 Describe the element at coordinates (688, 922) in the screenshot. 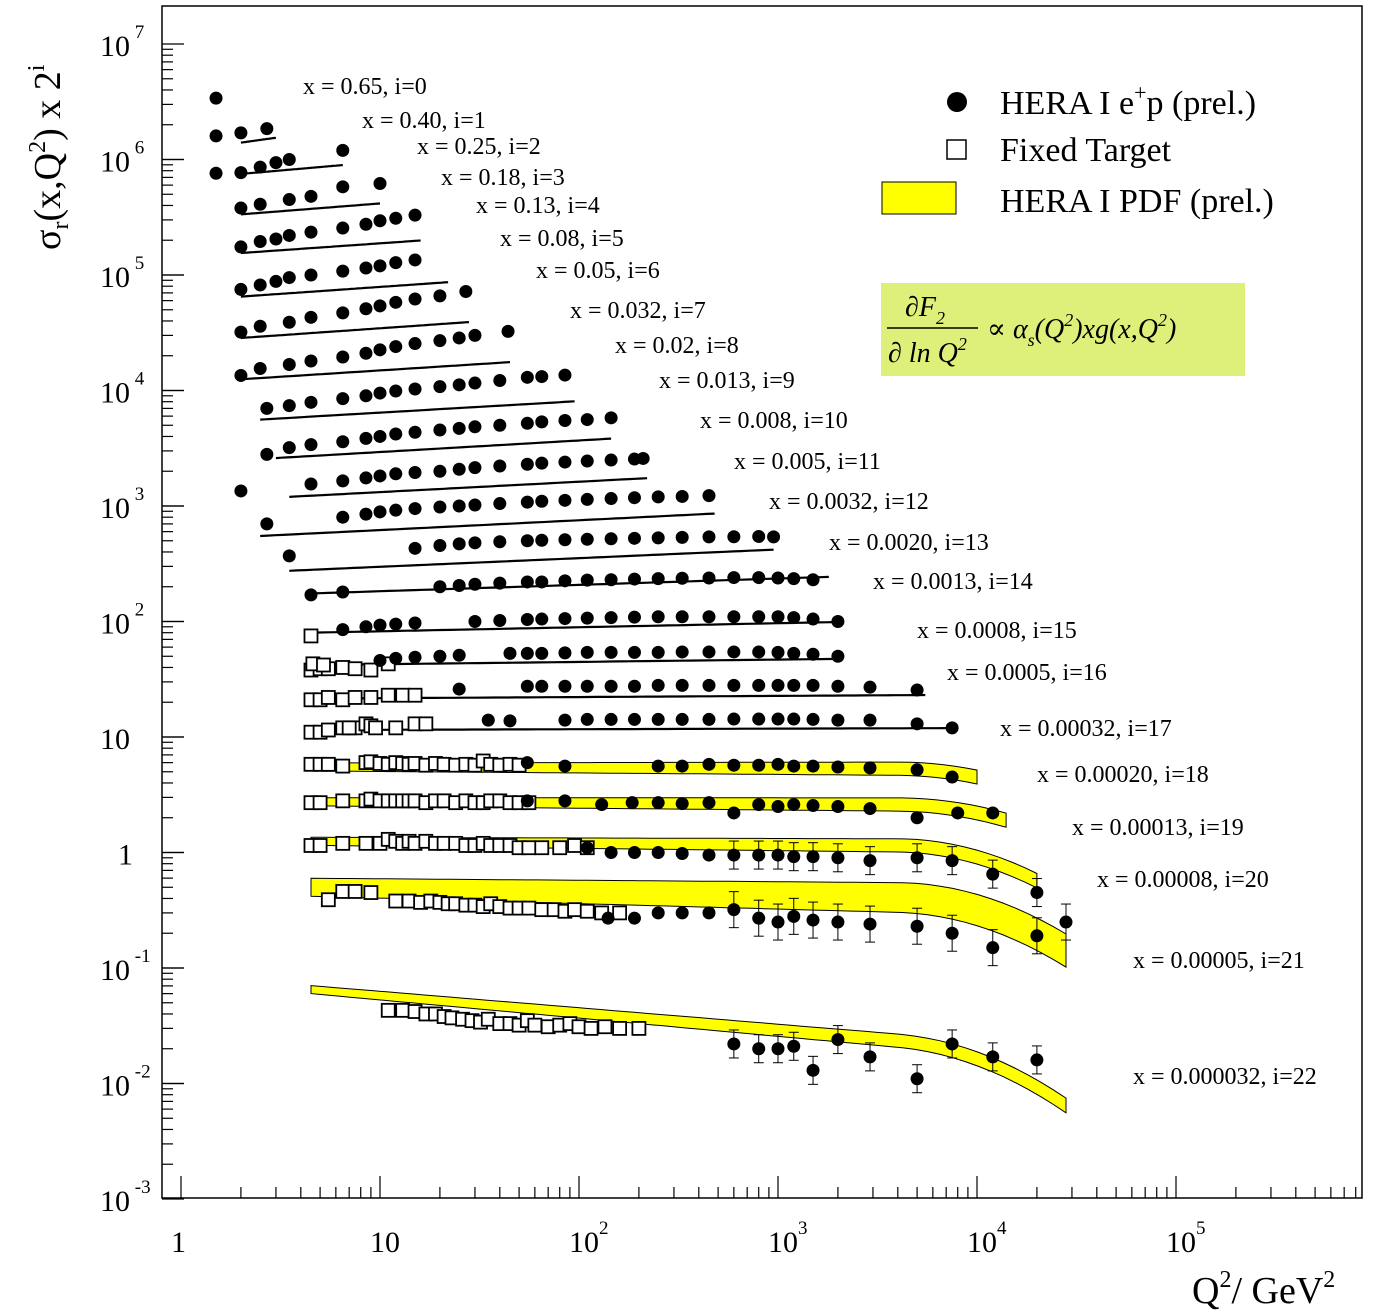

I see `pdf-band` at that location.